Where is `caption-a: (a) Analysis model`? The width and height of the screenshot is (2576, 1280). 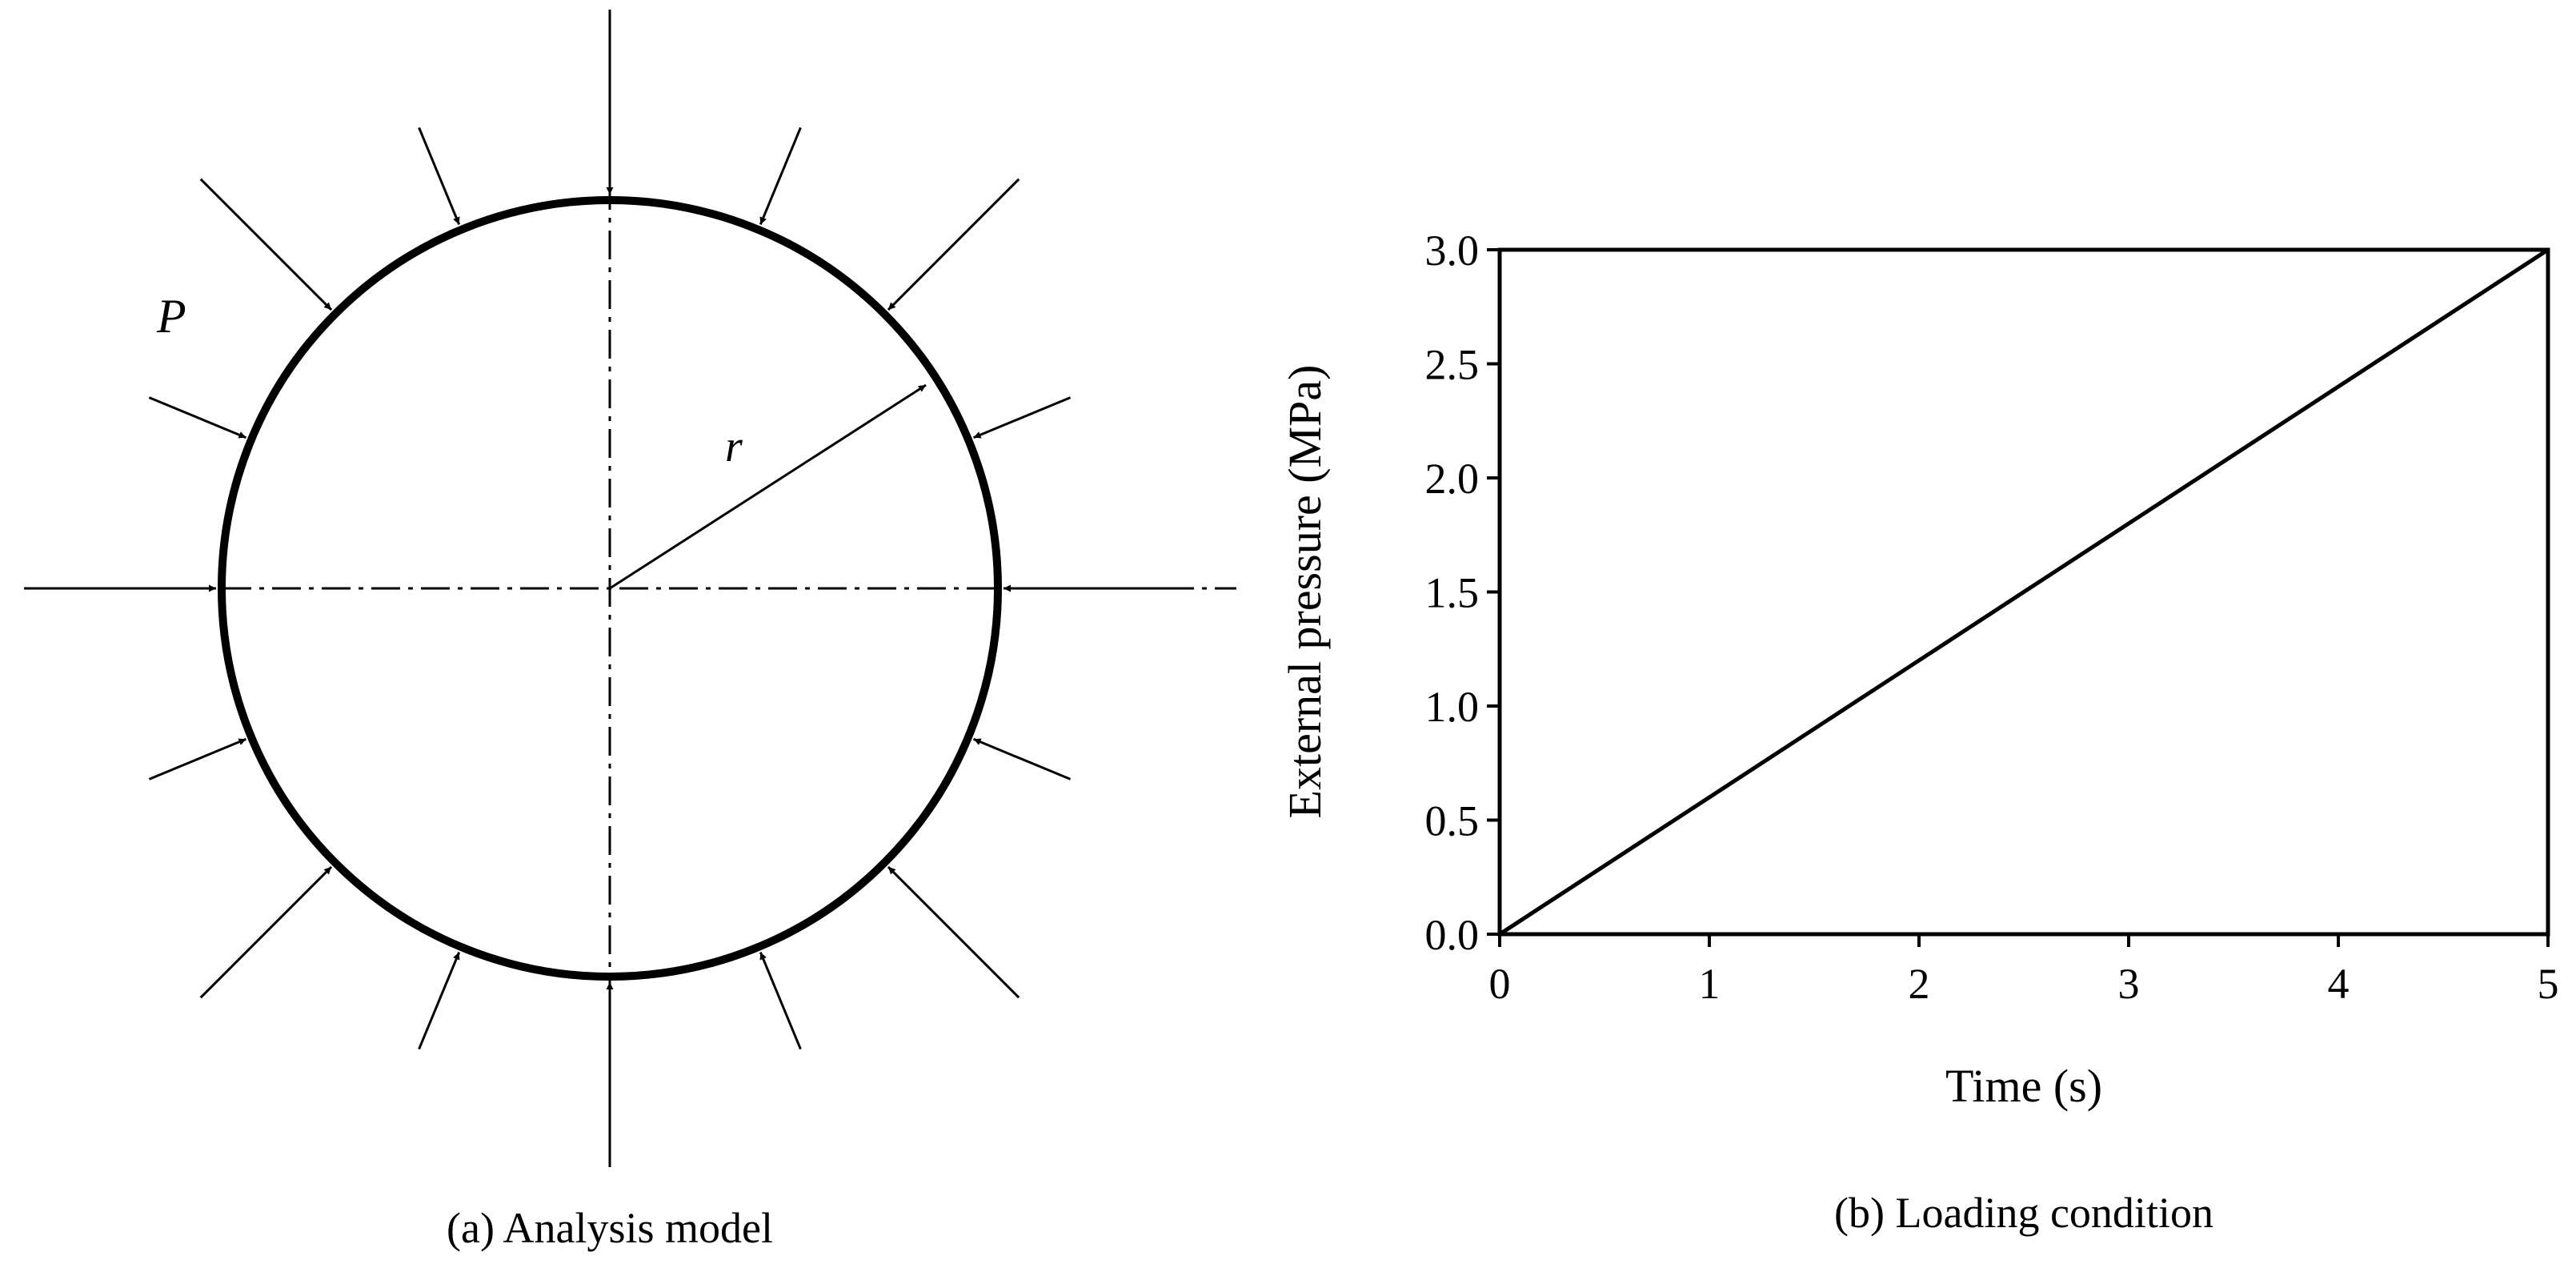
caption-a: (a) Analysis model is located at coordinates (610, 1228).